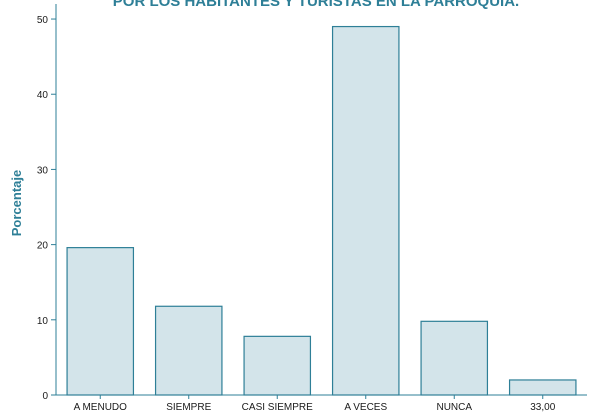 This screenshot has height=419, width=614. Describe the element at coordinates (277, 407) in the screenshot. I see `x-tick-label-casi-siempre: CASI SIEMPRE` at that location.